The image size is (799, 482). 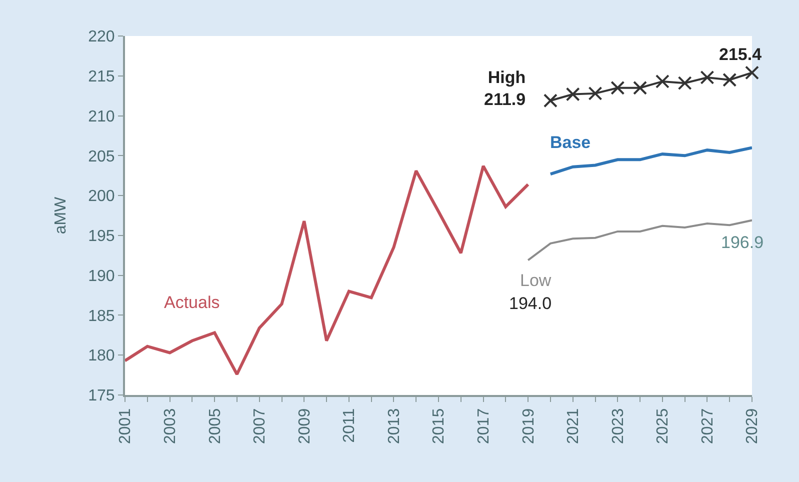 I want to click on x-tick-label: 2025, so click(x=663, y=426).